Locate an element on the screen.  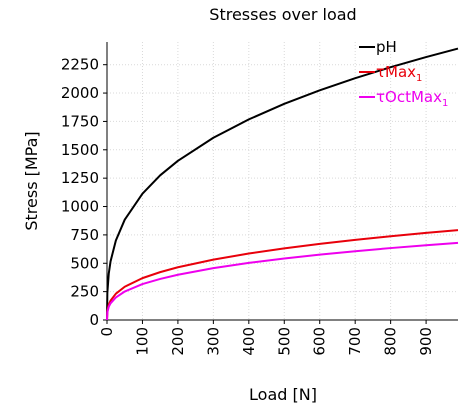
x-tick-label: 300 is located at coordinates (213, 341).